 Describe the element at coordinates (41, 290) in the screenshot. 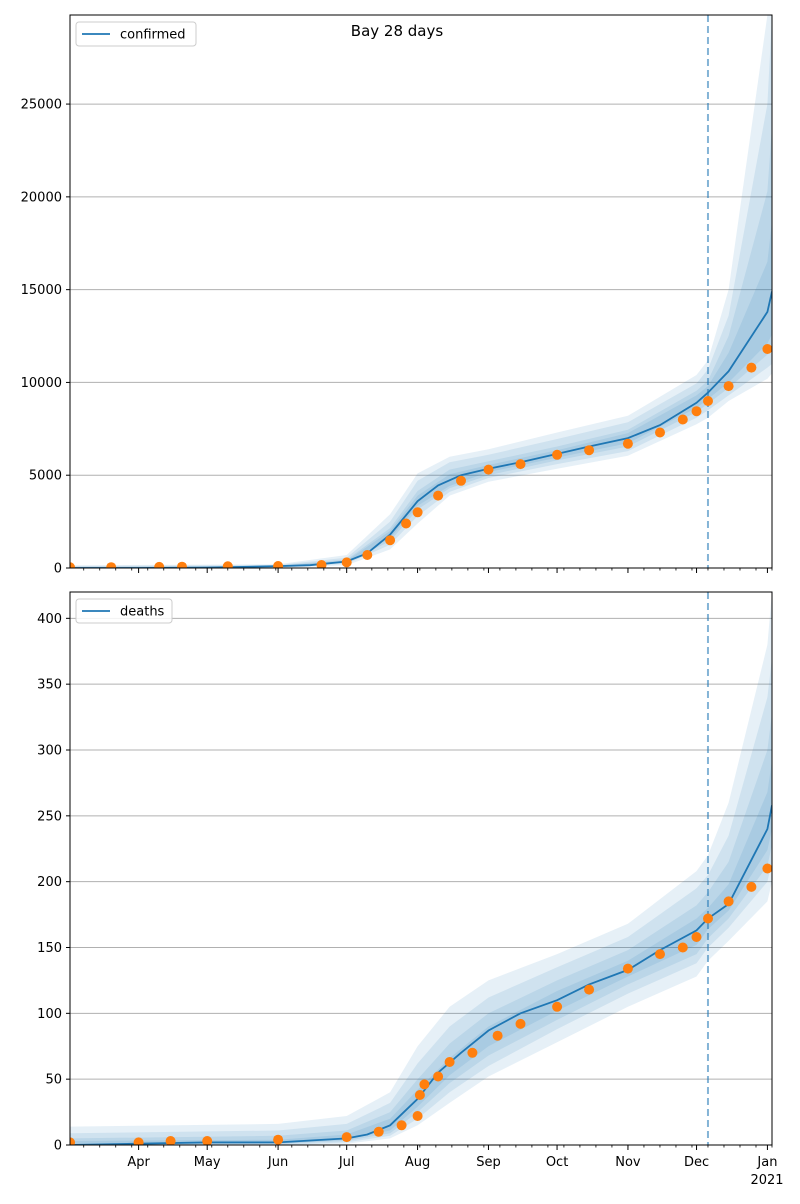

I see `y-tick-label: 15000` at that location.